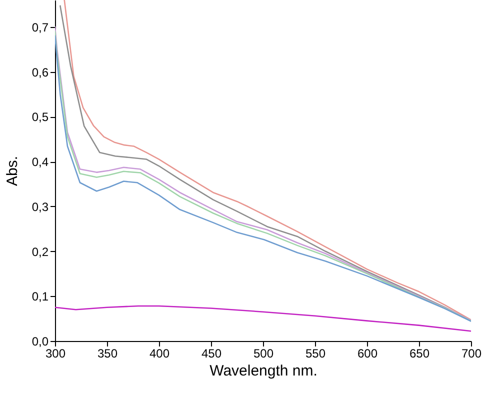  What do you see at coordinates (40, 207) in the screenshot?
I see `y-tick-label: 0,3` at bounding box center [40, 207].